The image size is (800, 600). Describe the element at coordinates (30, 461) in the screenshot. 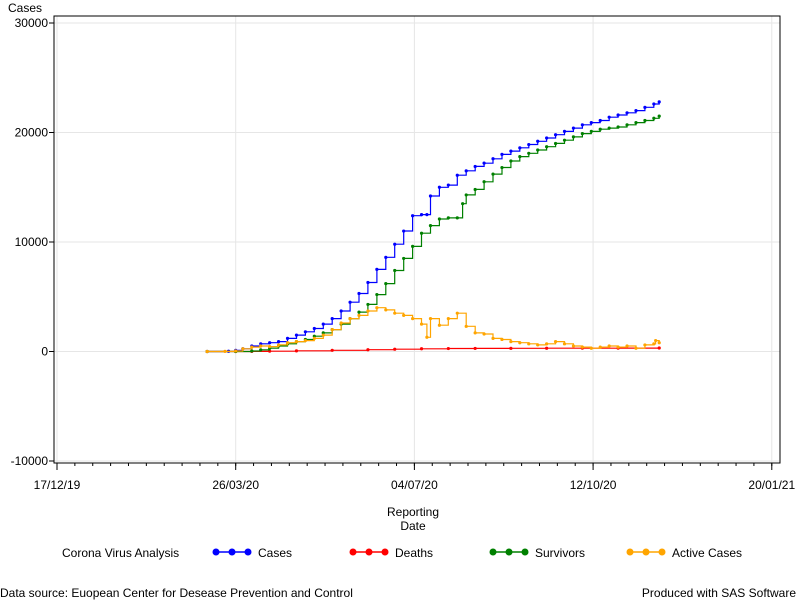

I see `y-tick-label: -10000` at that location.